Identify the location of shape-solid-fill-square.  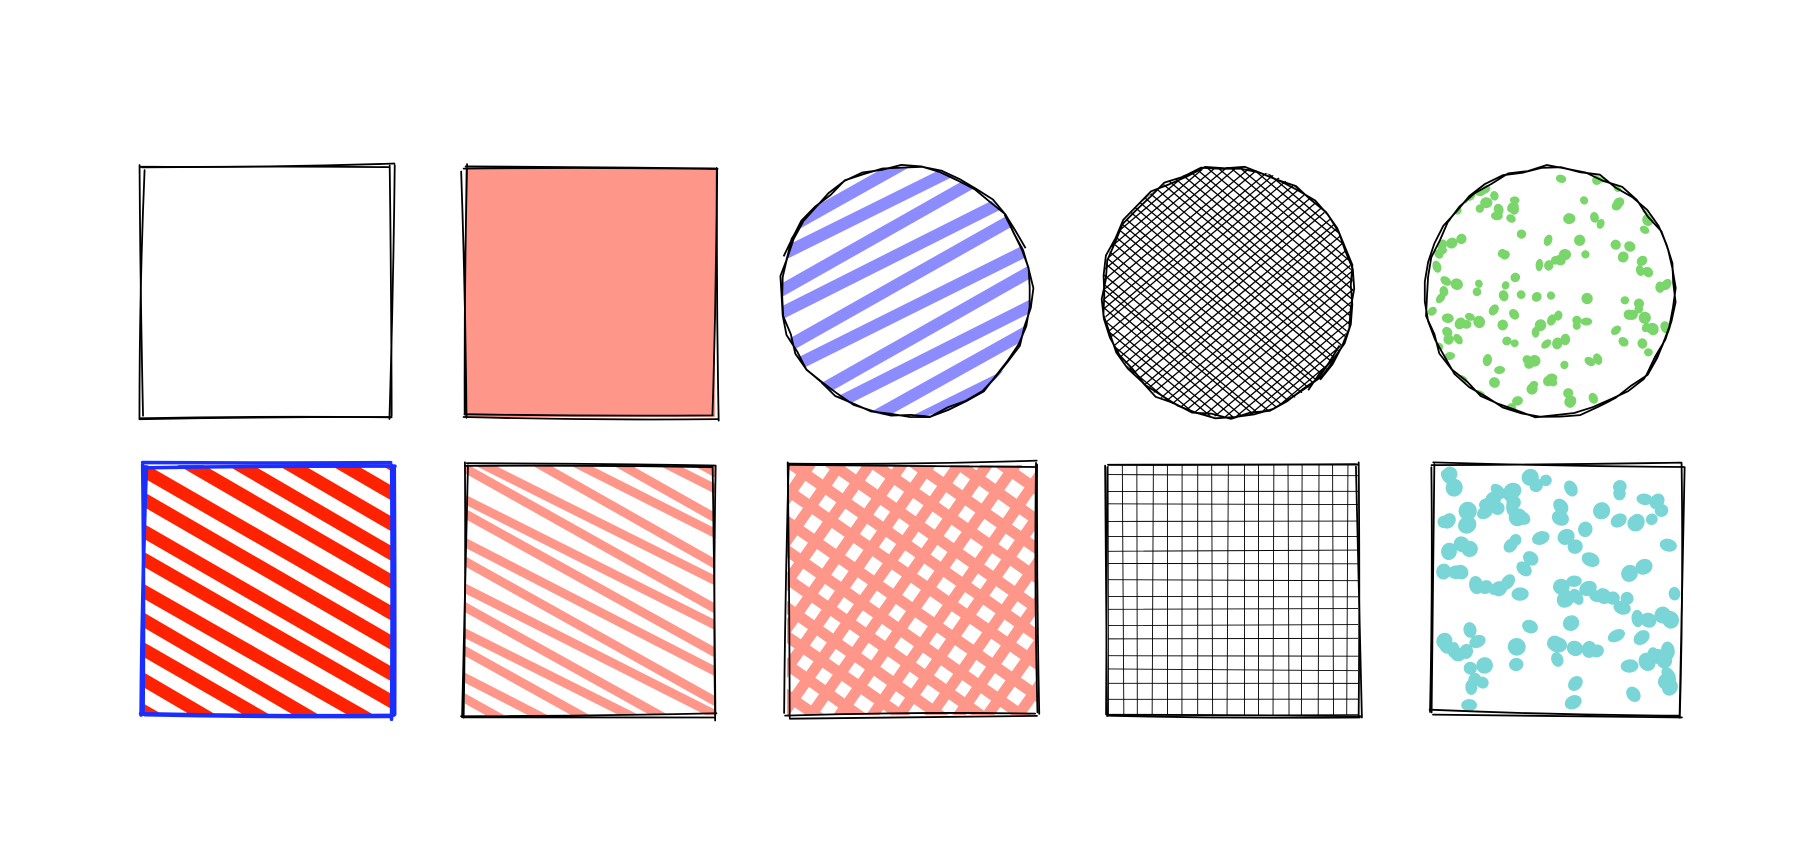
(590, 292).